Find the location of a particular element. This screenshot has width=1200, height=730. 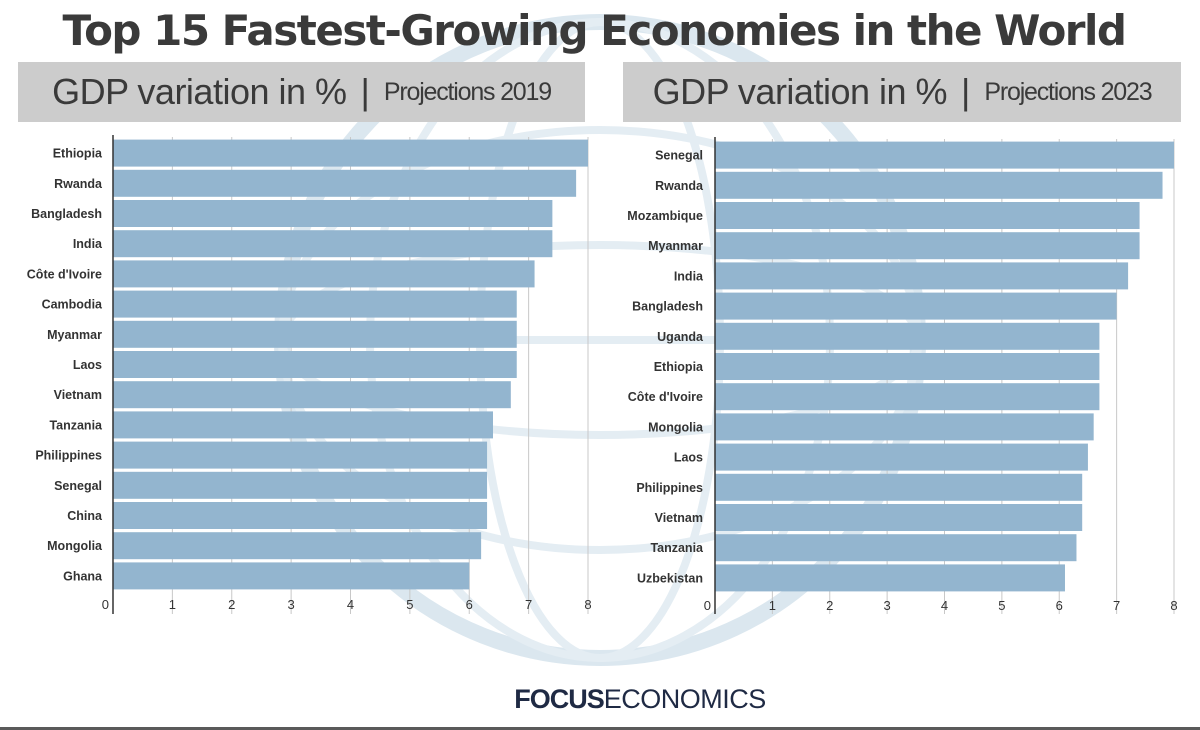

panel-header-2019: GDP variation in % | Projections 2019 is located at coordinates (301, 92).